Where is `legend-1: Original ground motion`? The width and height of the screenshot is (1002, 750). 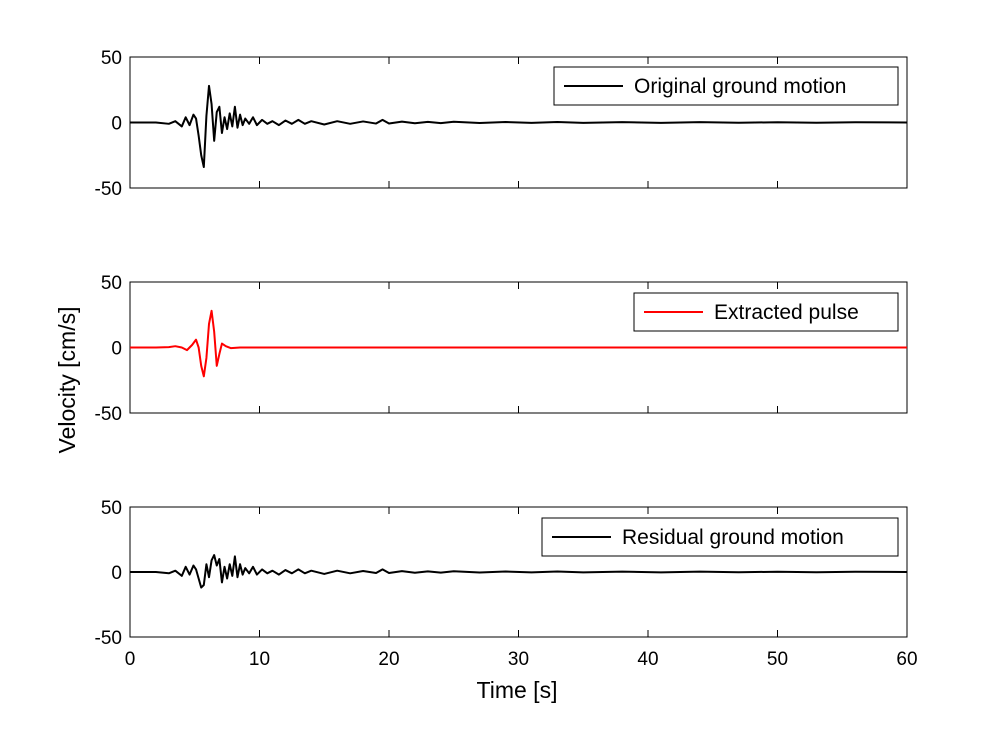
legend-1: Original ground motion is located at coordinates (726, 86).